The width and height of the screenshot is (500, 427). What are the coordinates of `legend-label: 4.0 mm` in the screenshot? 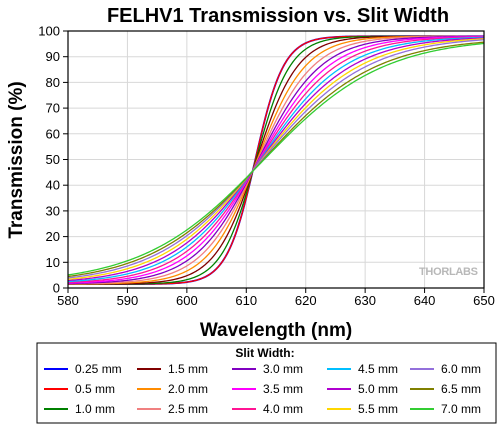 It's located at (283, 409).